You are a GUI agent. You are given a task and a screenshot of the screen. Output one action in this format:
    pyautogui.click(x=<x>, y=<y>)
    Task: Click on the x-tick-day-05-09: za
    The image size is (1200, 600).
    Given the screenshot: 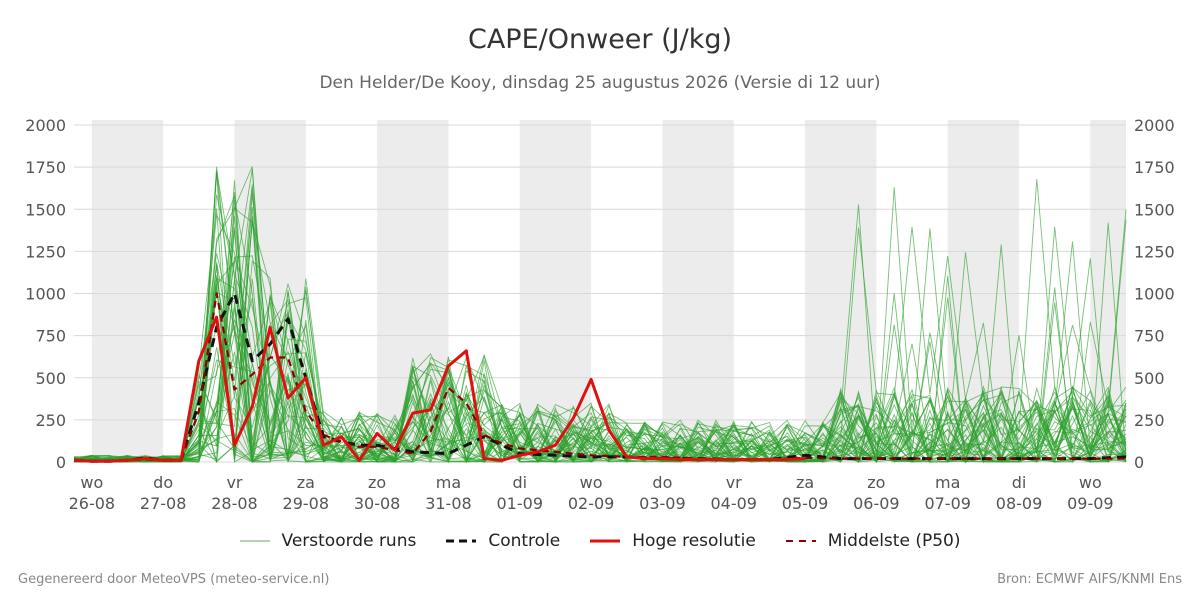 What is the action you would take?
    pyautogui.click(x=805, y=482)
    